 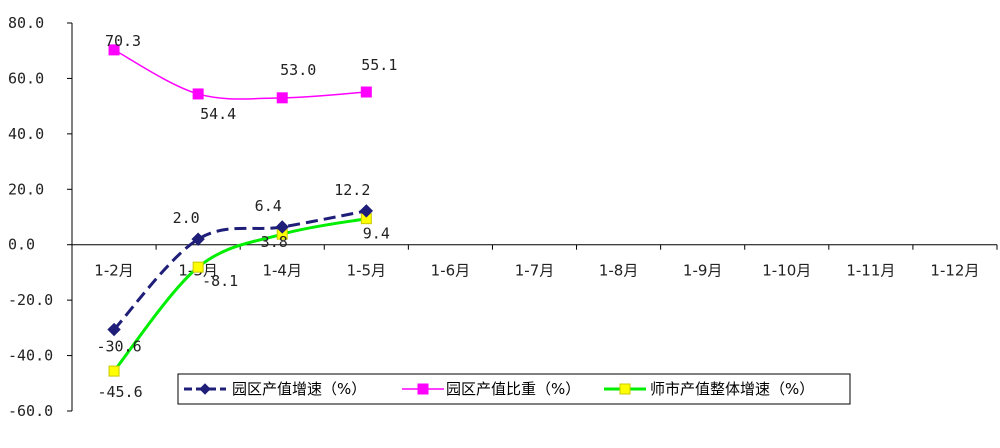 I want to click on y-tick-label: 60.0, so click(x=26, y=78).